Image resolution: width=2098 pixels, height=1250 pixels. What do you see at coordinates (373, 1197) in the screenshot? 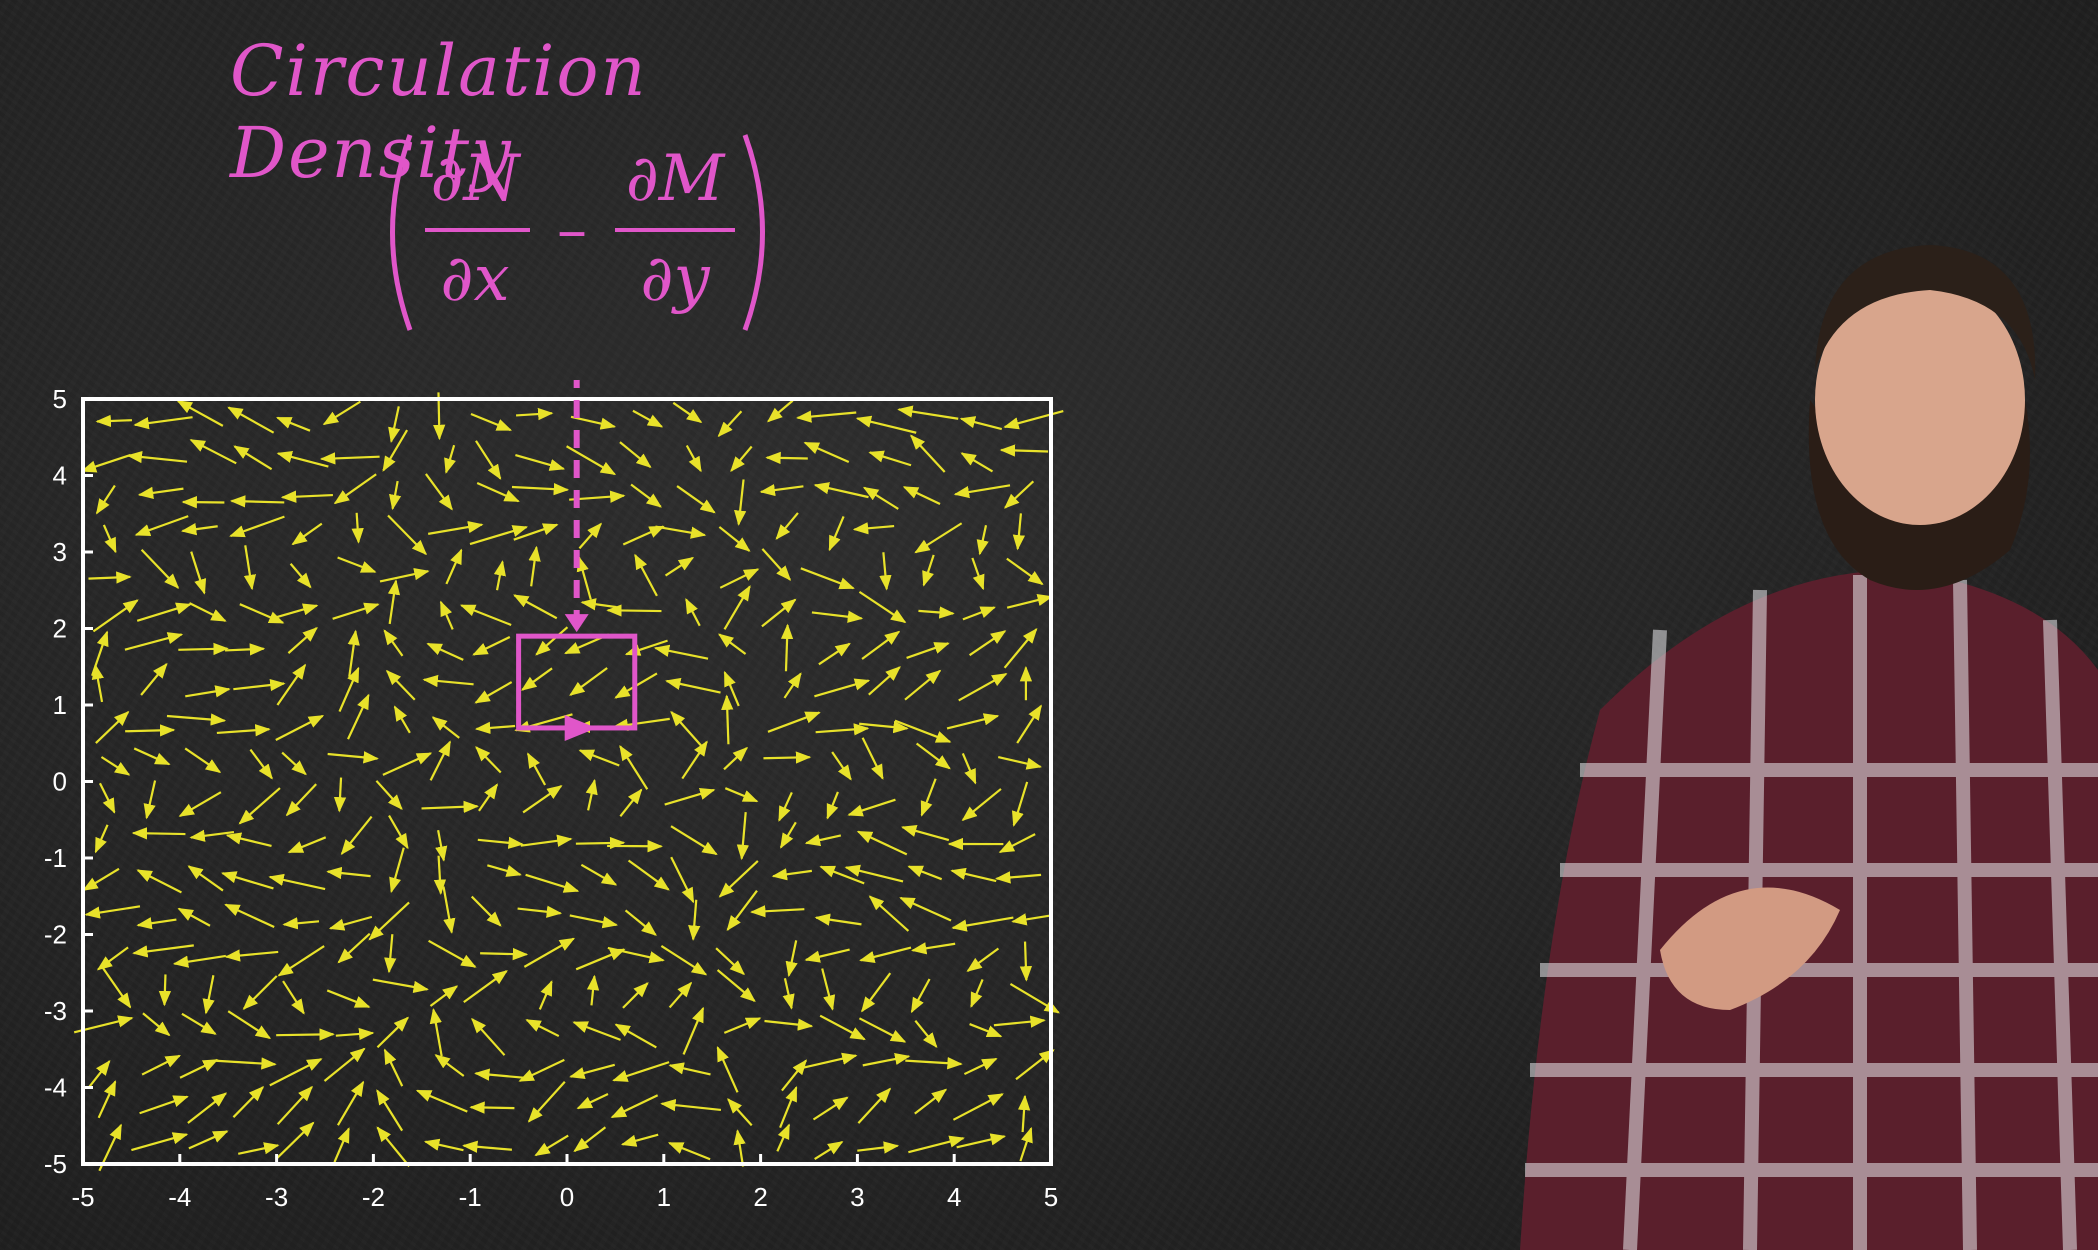
I see `x-tick-label: -2` at bounding box center [373, 1197].